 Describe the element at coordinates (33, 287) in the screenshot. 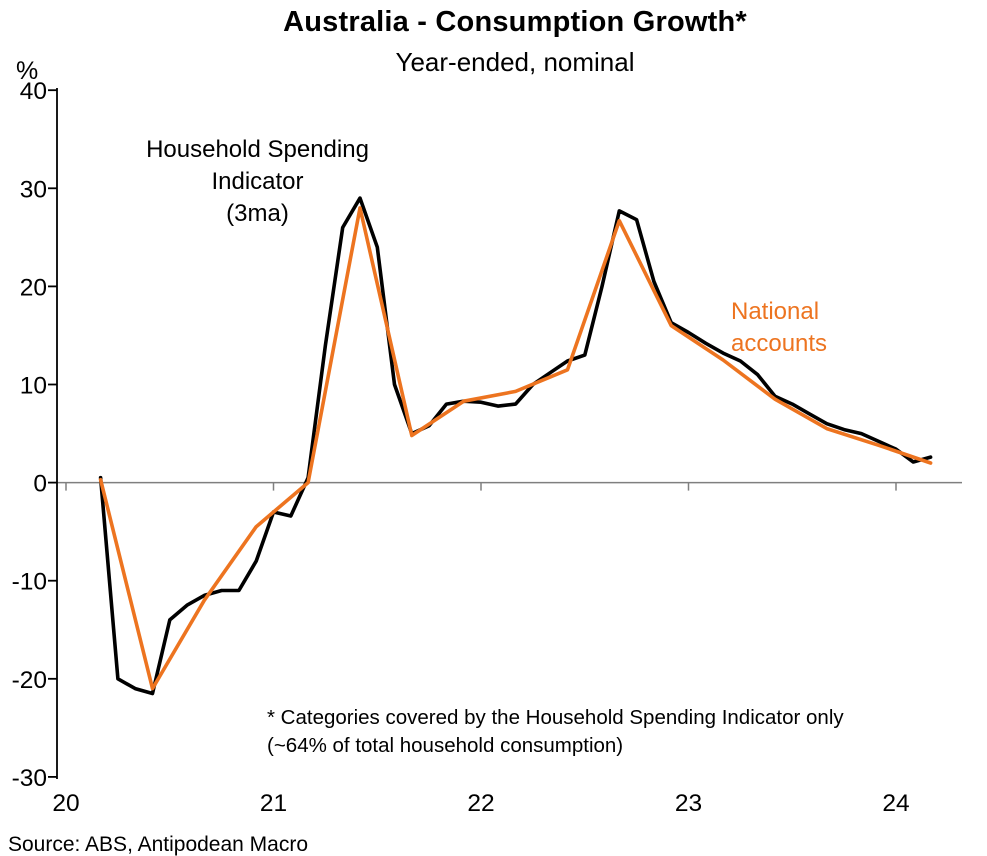

I see `y-tick-label: 20` at that location.